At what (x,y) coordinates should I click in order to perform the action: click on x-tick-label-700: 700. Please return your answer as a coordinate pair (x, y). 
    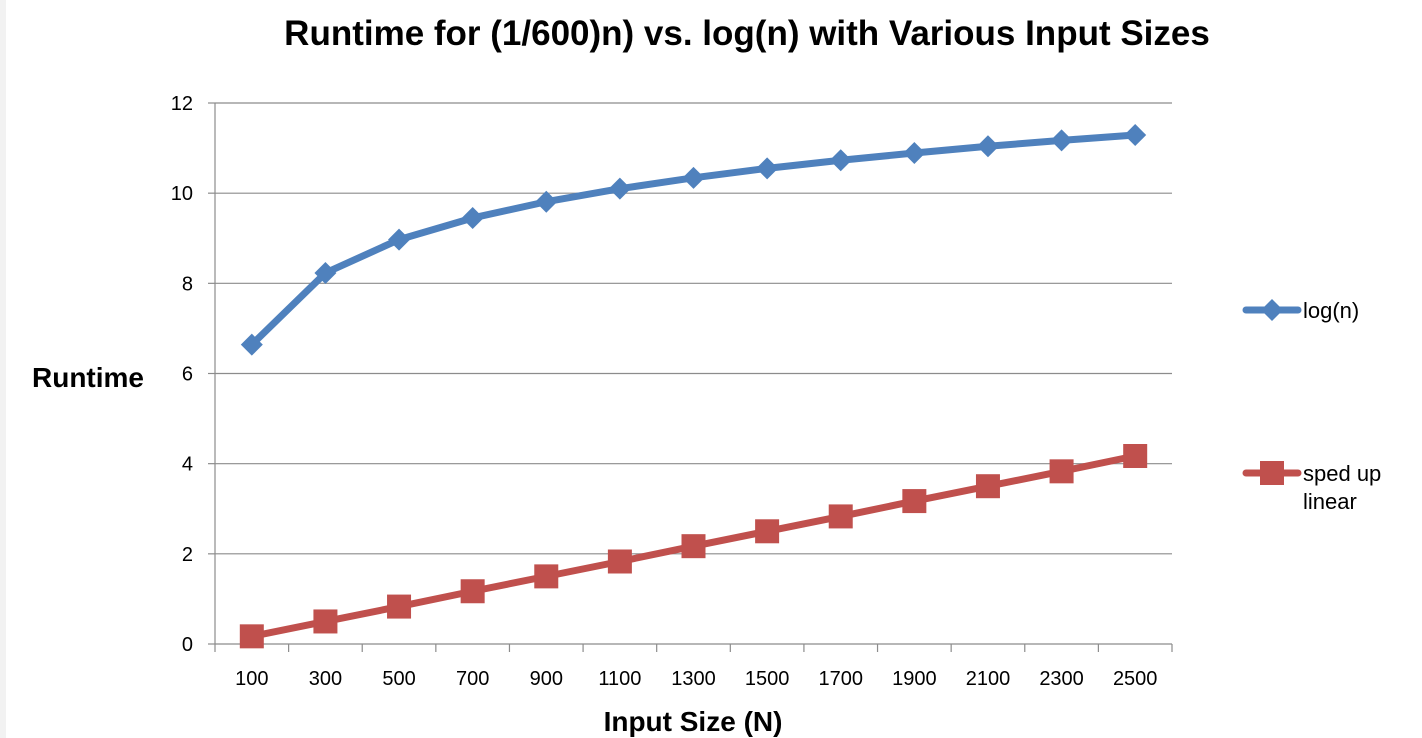
    Looking at the image, I should click on (472, 679).